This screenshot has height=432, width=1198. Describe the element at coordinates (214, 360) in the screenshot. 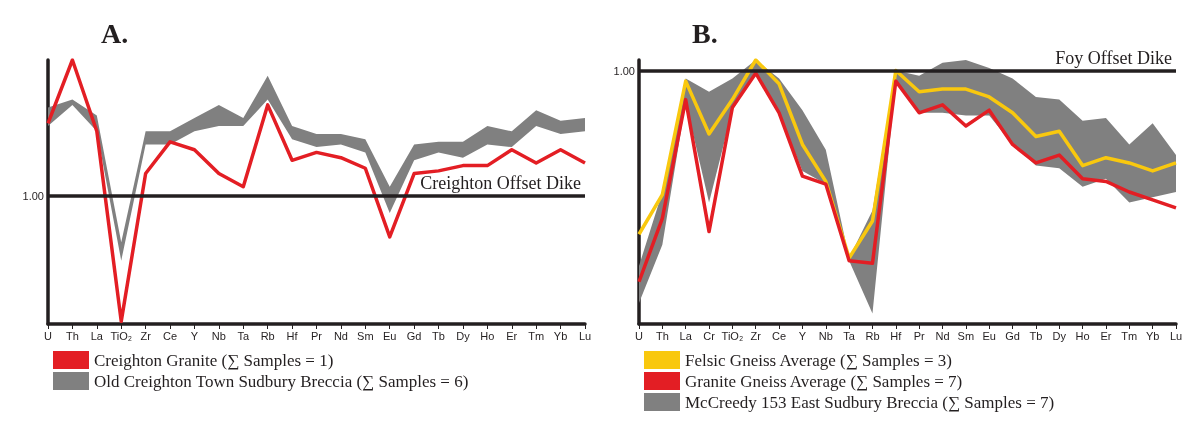

I see `legend-label: Creighton Granite (∑ Samples = 1)` at that location.